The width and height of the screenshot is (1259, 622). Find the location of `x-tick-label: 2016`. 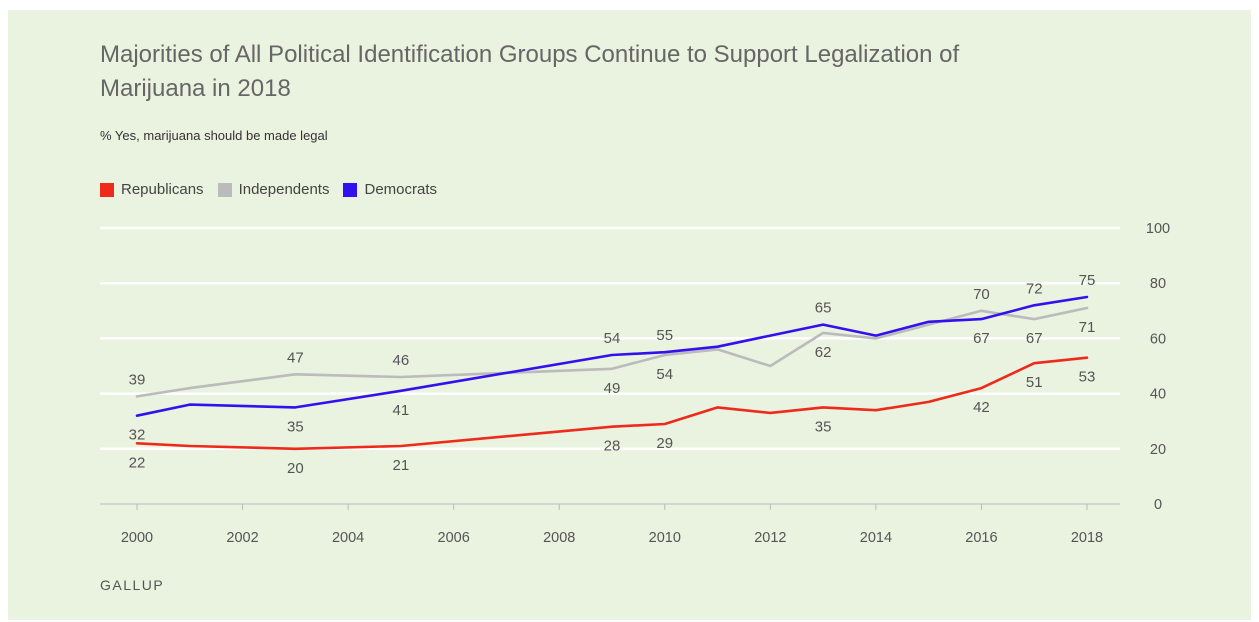

x-tick-label: 2016 is located at coordinates (981, 538).